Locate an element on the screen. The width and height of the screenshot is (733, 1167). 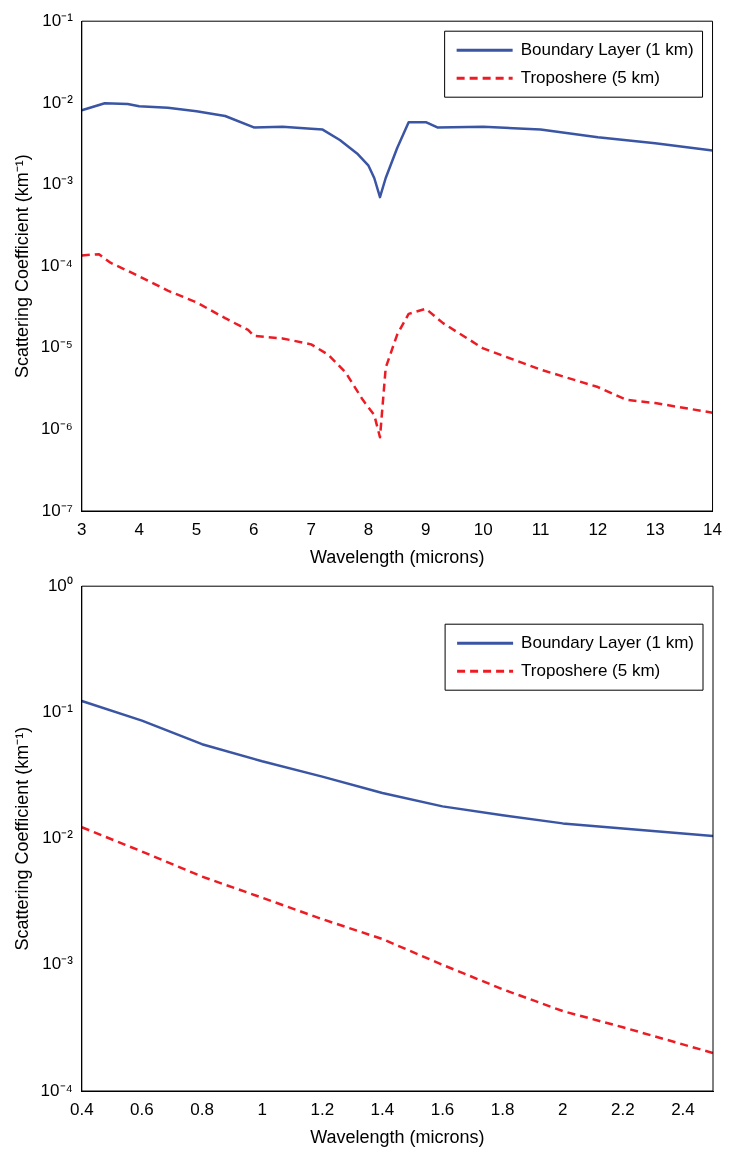
x-tick-label: 0.8 is located at coordinates (202, 1109).